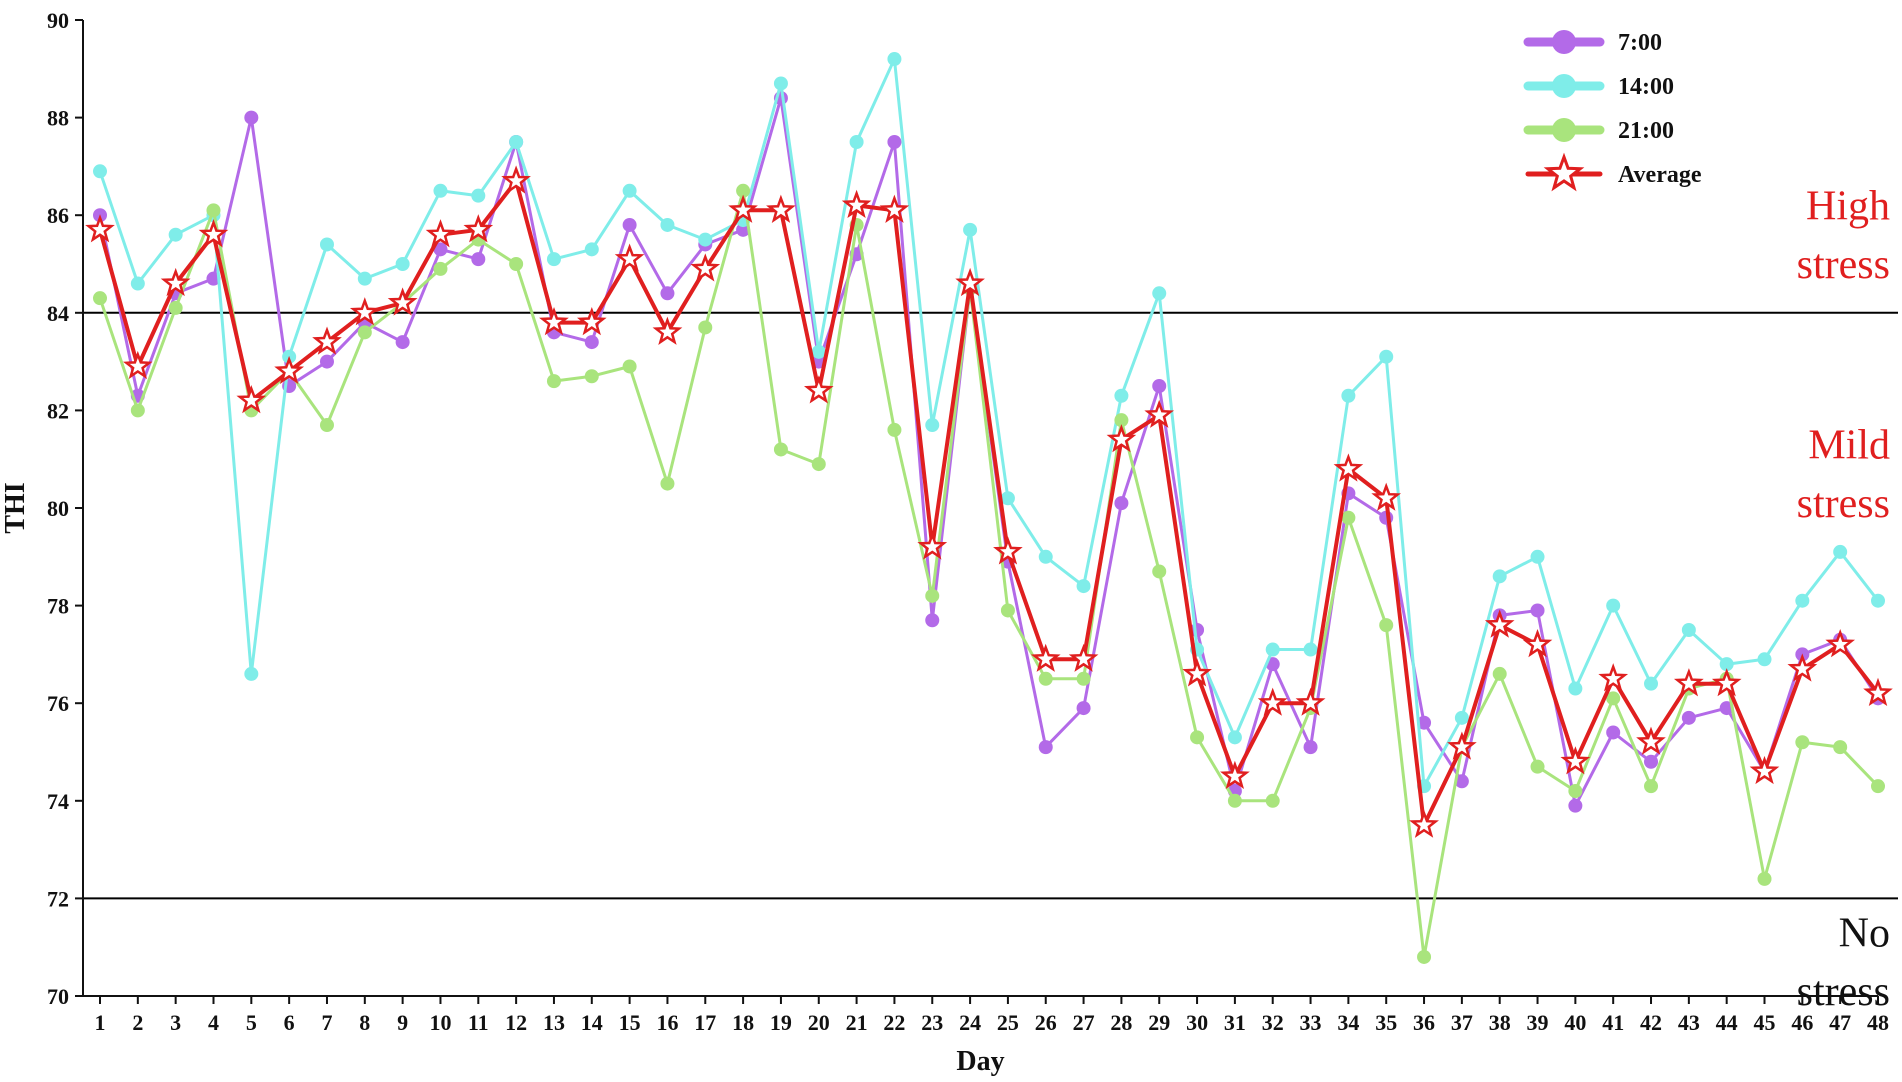 This screenshot has width=1902, height=1082. I want to click on x-tick-label: 36, so click(1424, 1022).